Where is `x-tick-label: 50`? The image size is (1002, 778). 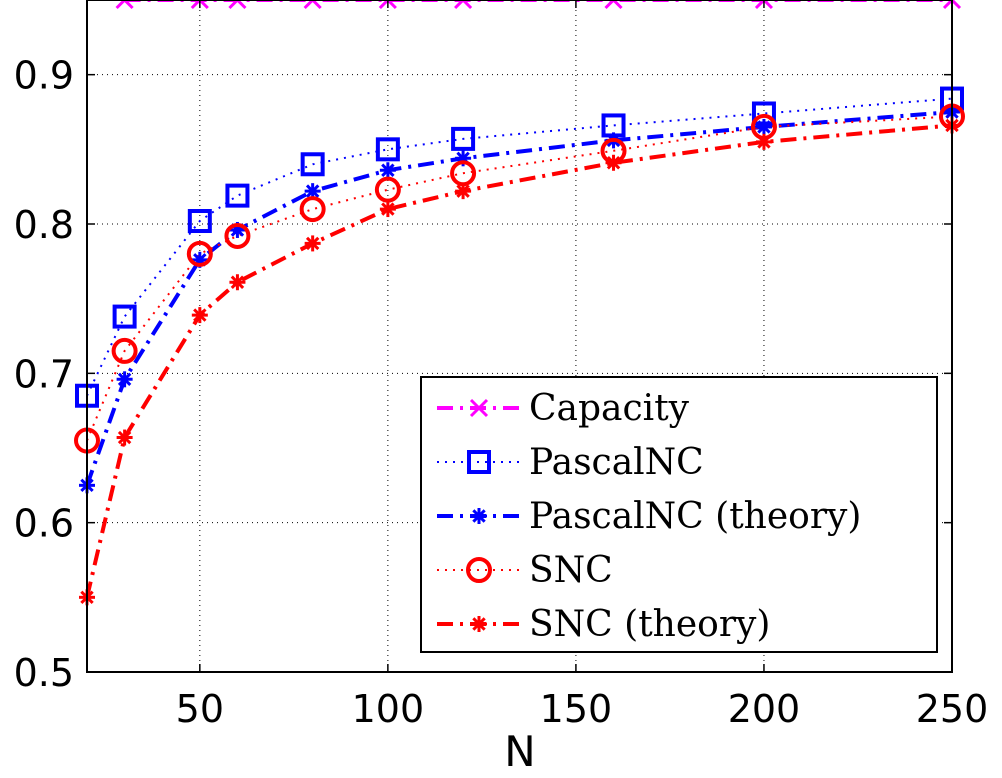 x-tick-label: 50 is located at coordinates (200, 709).